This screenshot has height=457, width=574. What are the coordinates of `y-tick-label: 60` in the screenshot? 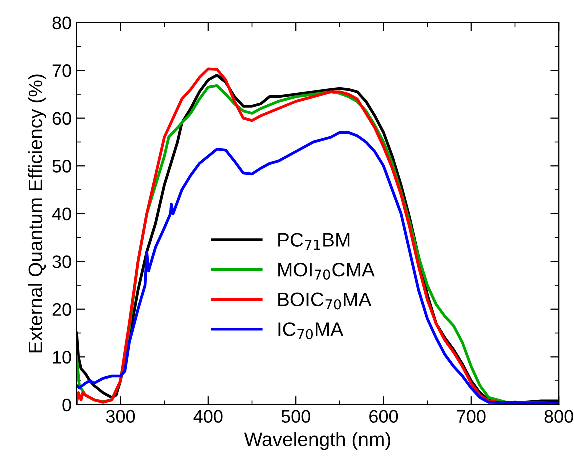 It's located at (62, 119).